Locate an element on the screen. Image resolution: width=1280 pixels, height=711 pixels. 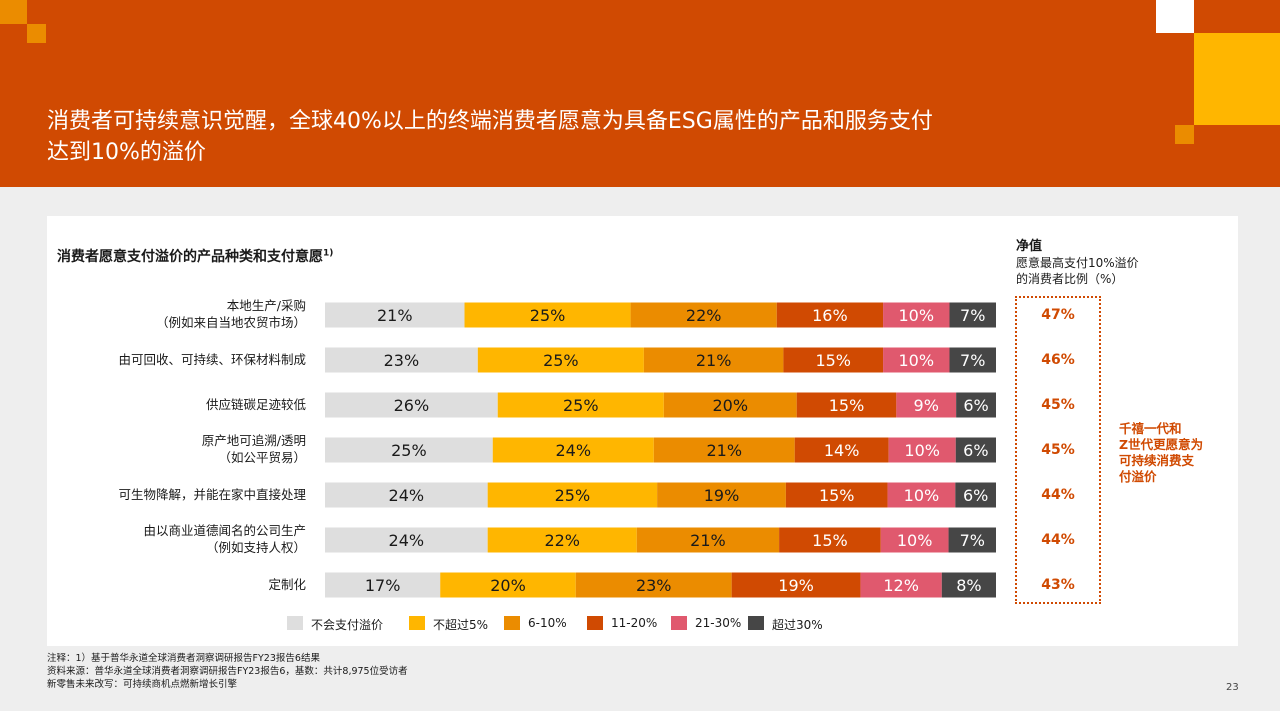
legend-label: 21-30% is located at coordinates (718, 623).